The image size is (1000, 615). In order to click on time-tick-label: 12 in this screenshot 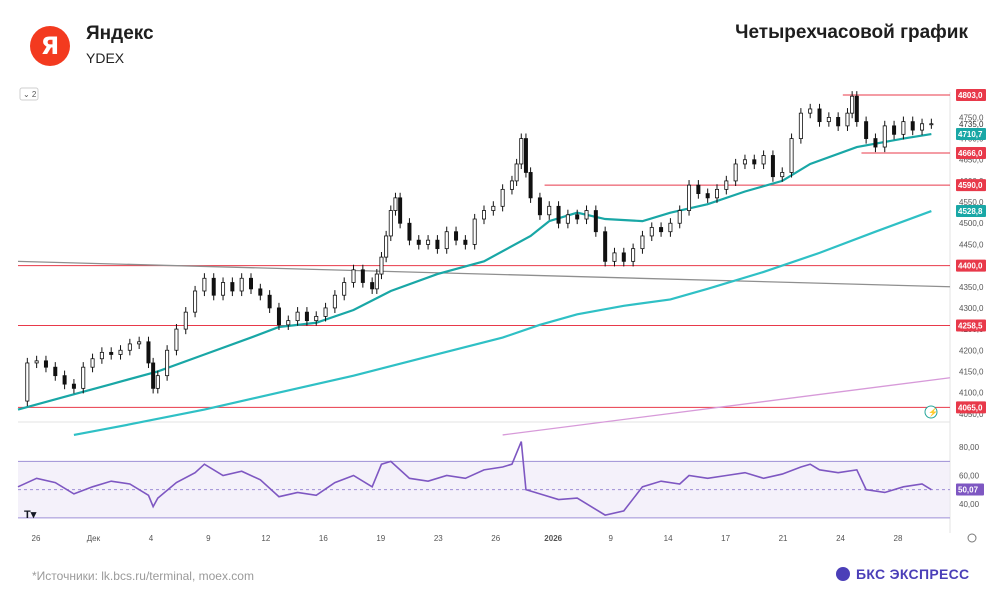, I will do `click(265, 538)`.